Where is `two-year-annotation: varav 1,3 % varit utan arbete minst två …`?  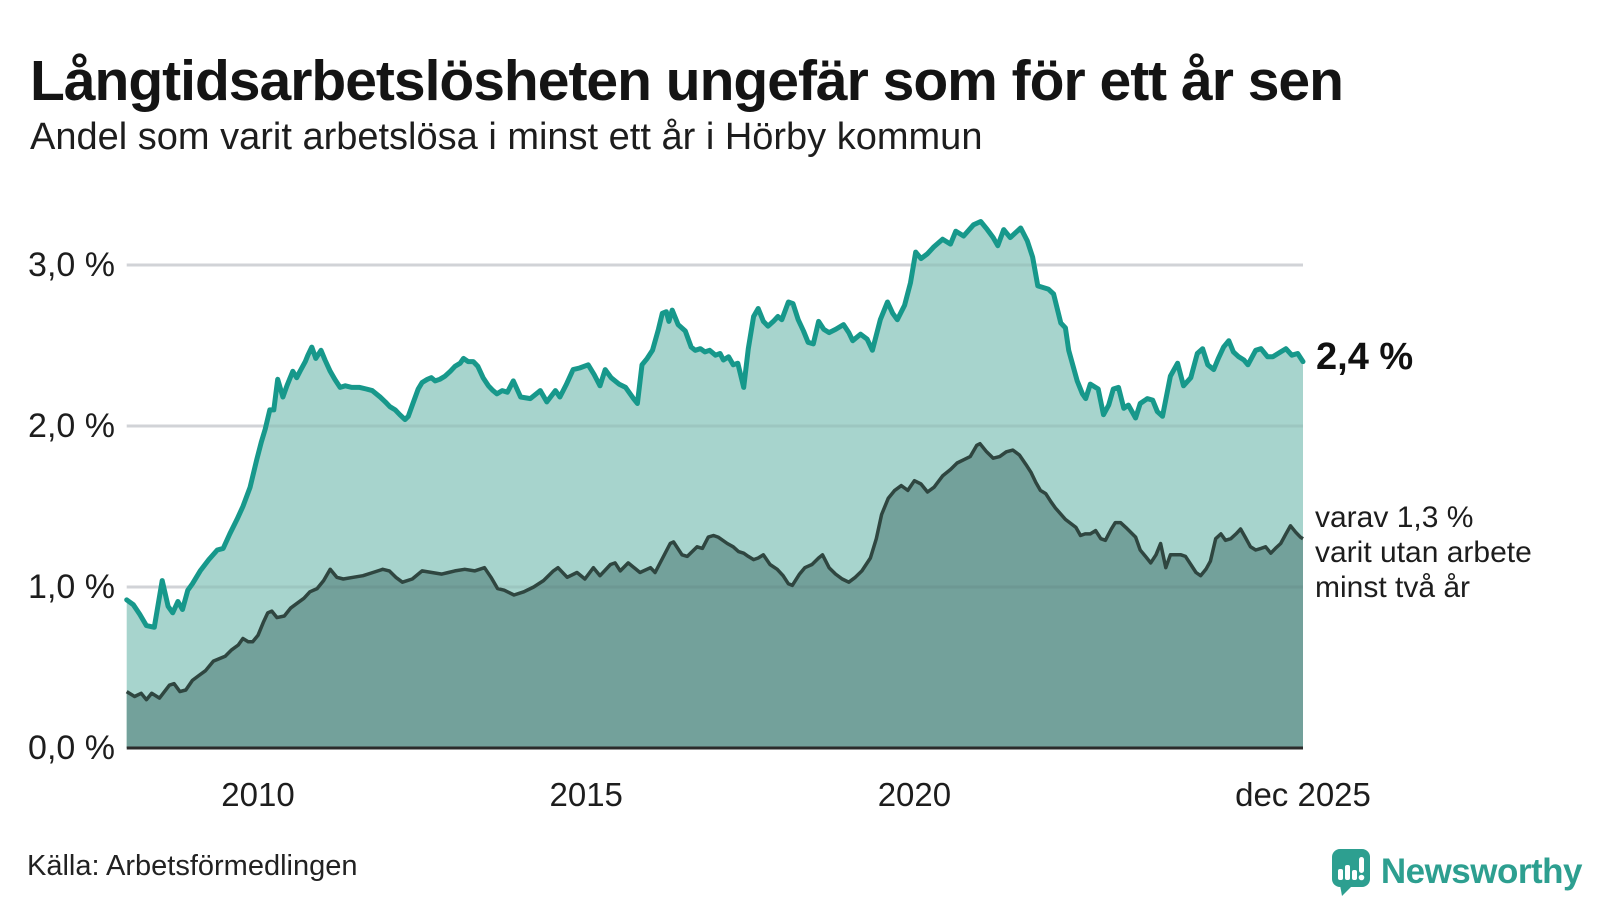
two-year-annotation: varav 1,3 % varit utan arbete minst två … is located at coordinates (1423, 552).